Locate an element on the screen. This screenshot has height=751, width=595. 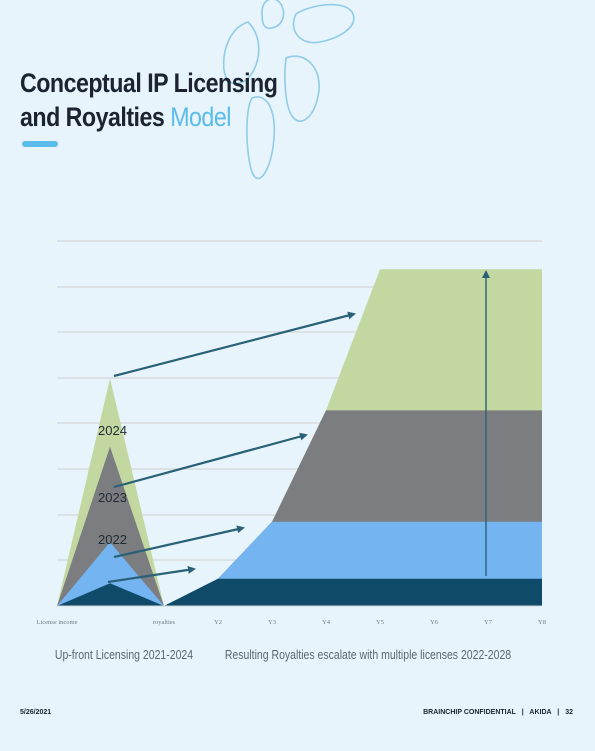
x-tick-label-3: Y3 is located at coordinates (272, 622).